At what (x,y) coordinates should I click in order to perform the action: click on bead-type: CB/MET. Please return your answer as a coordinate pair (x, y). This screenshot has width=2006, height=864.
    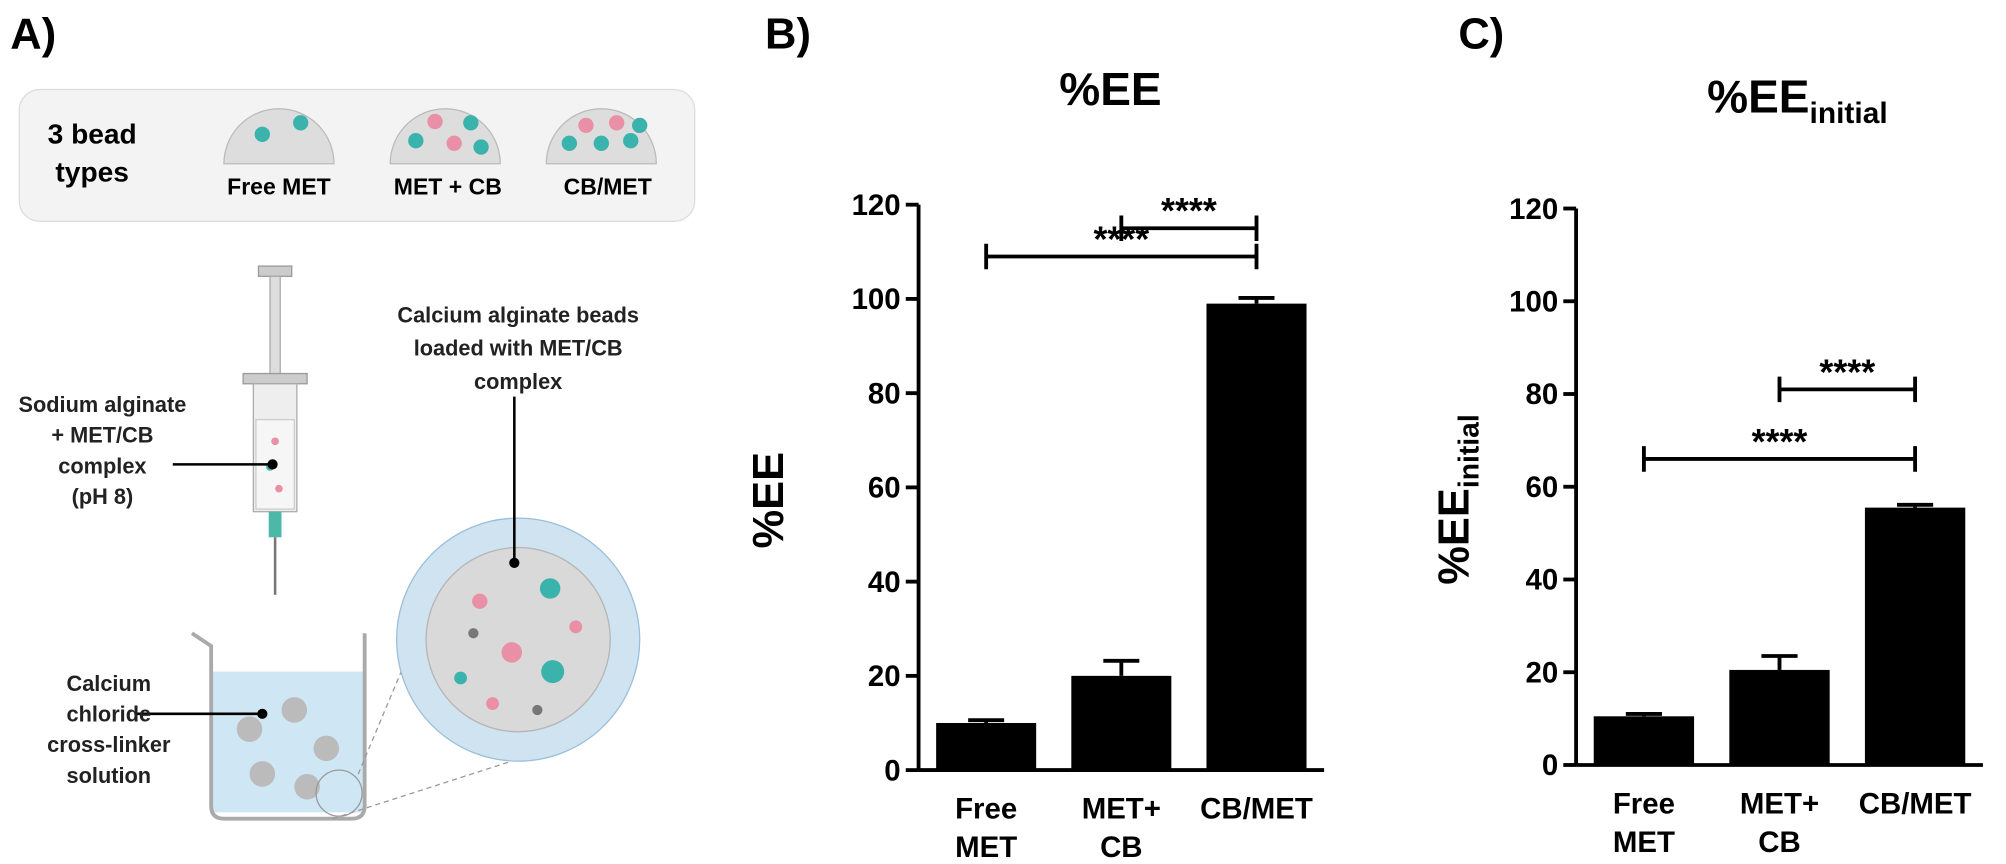
    Looking at the image, I should click on (608, 186).